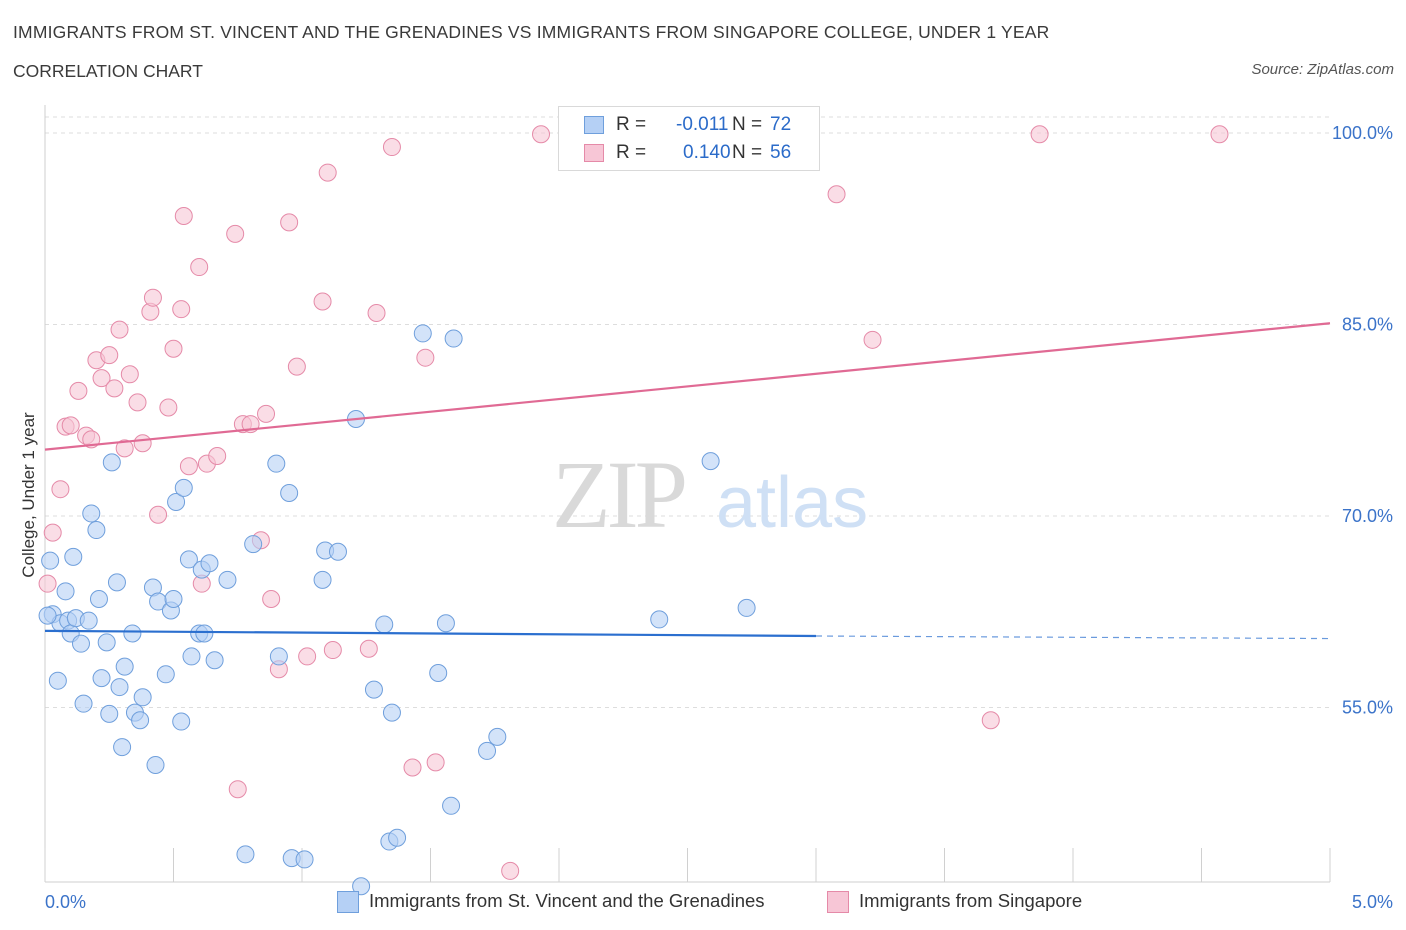  Describe the element at coordinates (348, 902) in the screenshot. I see `legend-swatch-st-vincent` at that location.